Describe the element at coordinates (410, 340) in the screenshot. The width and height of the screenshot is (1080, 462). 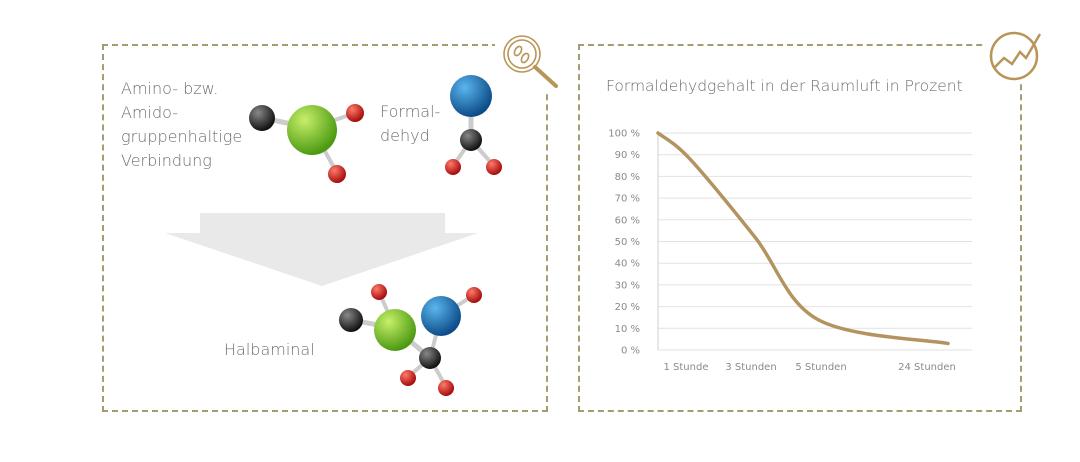
I see `halbaminal-molecule` at that location.